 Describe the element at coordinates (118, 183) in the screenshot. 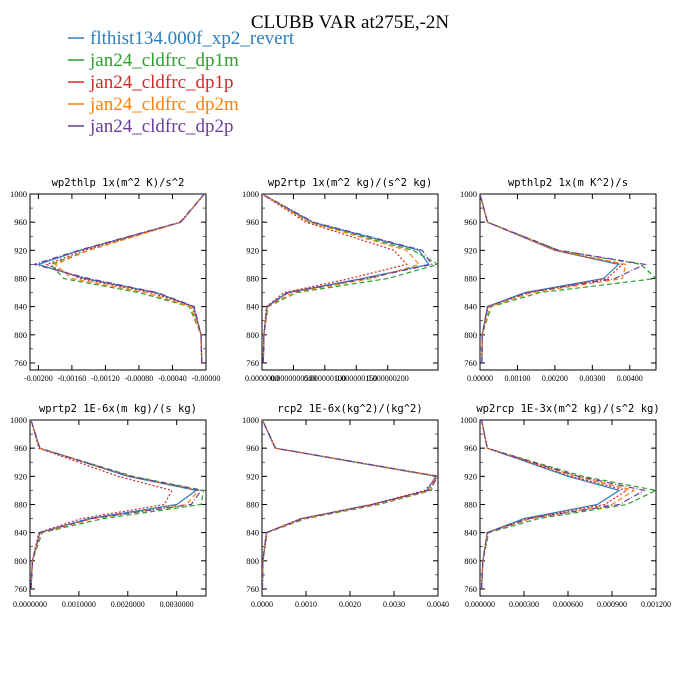

I see `panel-title: wp2thlp 1x(m^2 K)/s^2` at that location.